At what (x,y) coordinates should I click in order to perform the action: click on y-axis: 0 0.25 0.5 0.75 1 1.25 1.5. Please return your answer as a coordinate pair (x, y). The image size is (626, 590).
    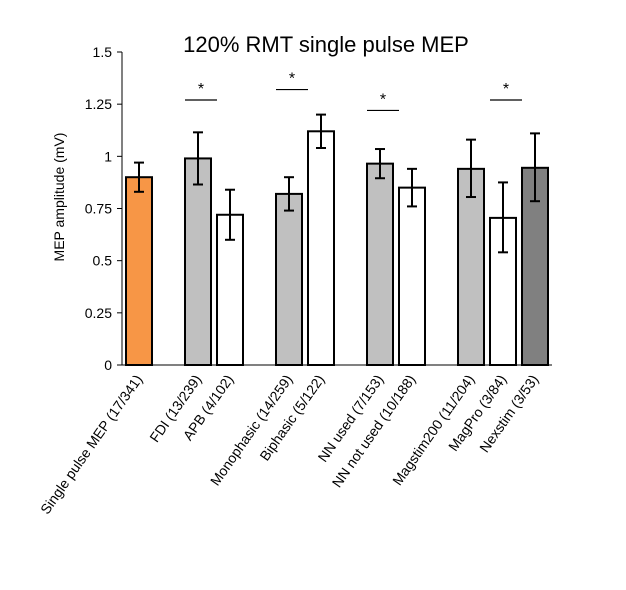
    Looking at the image, I should click on (104, 208).